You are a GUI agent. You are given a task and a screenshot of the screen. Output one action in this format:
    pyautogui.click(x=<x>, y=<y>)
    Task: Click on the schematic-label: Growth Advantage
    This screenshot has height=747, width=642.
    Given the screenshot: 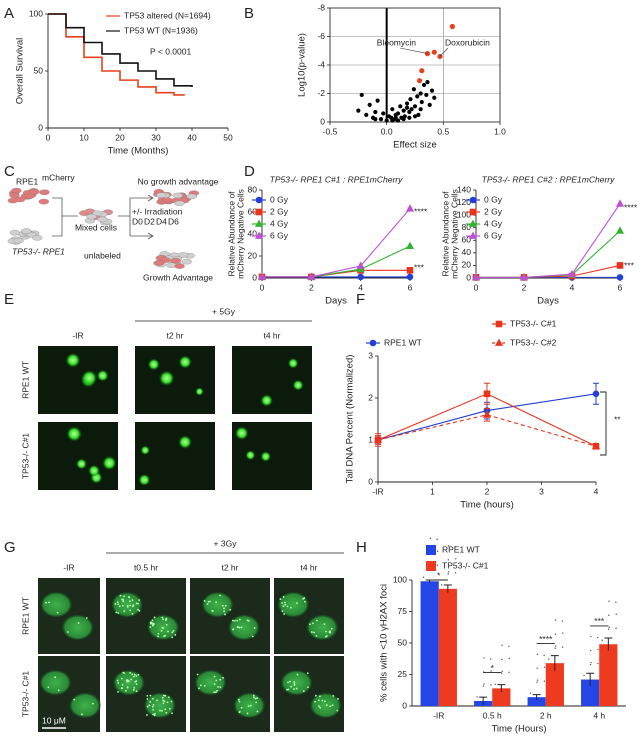 What is the action you would take?
    pyautogui.click(x=178, y=277)
    